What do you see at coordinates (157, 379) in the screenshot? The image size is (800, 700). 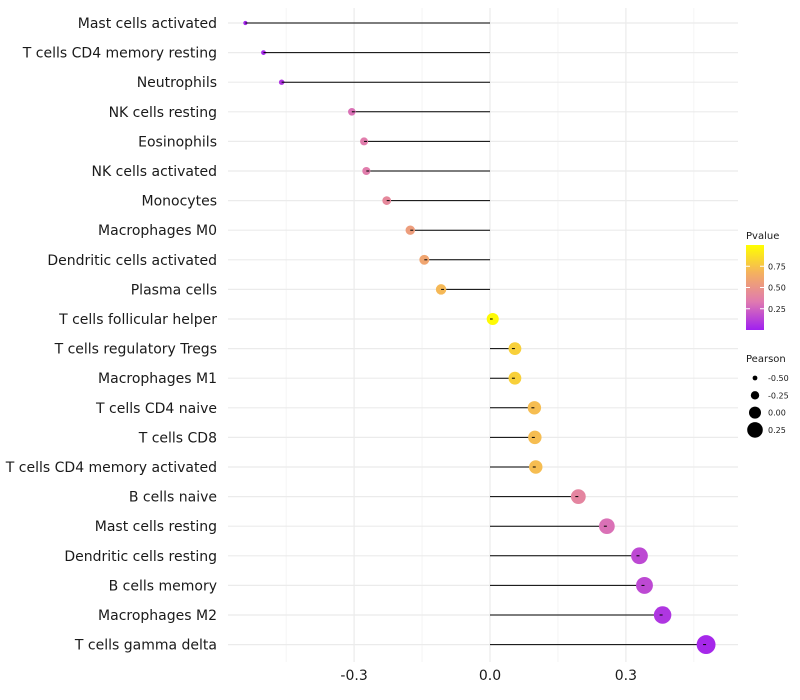 I see `category-label: Macrophages M1` at bounding box center [157, 379].